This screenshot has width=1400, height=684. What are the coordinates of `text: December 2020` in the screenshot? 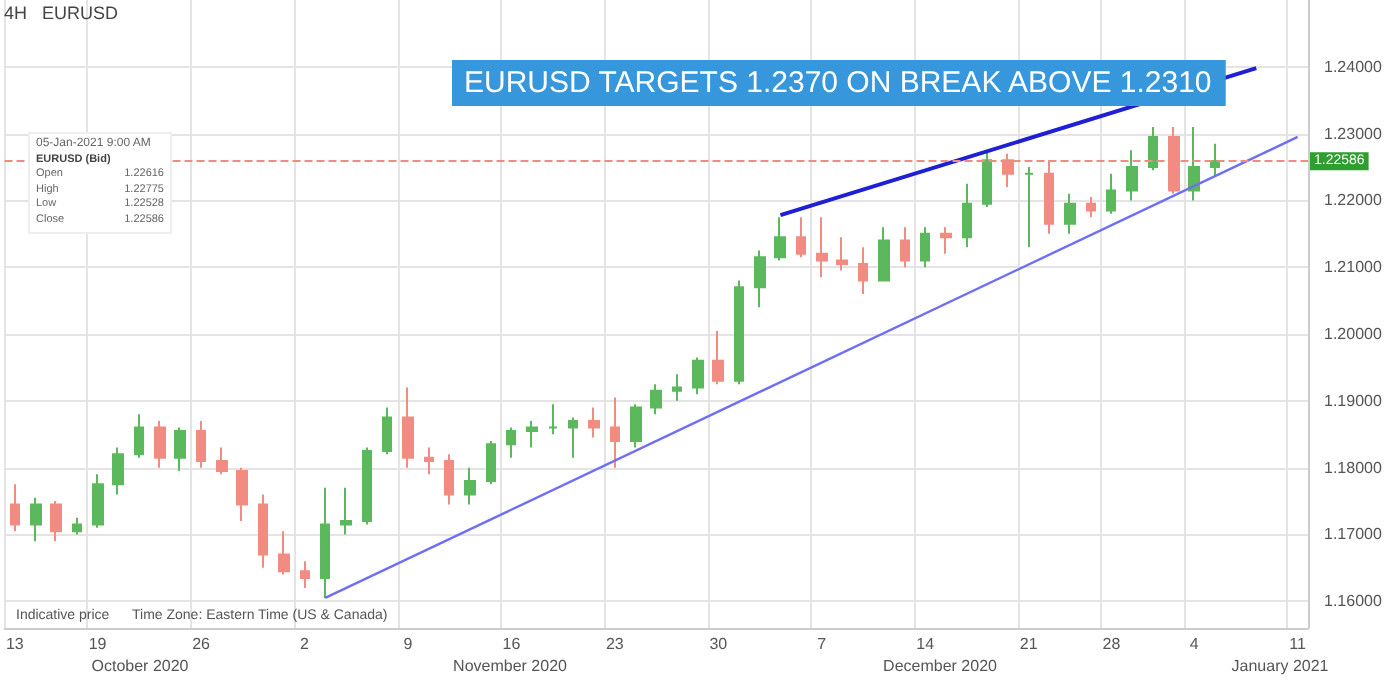 It's located at (941, 666).